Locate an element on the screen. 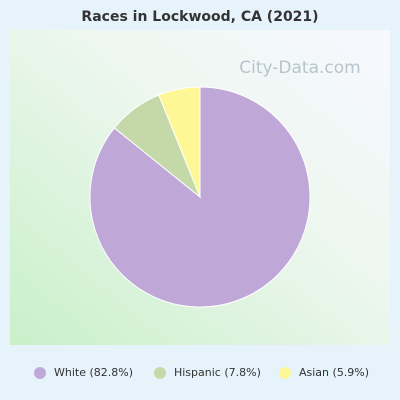 This screenshot has width=400, height=400. legend-label: White (82.8%) is located at coordinates (93, 372).